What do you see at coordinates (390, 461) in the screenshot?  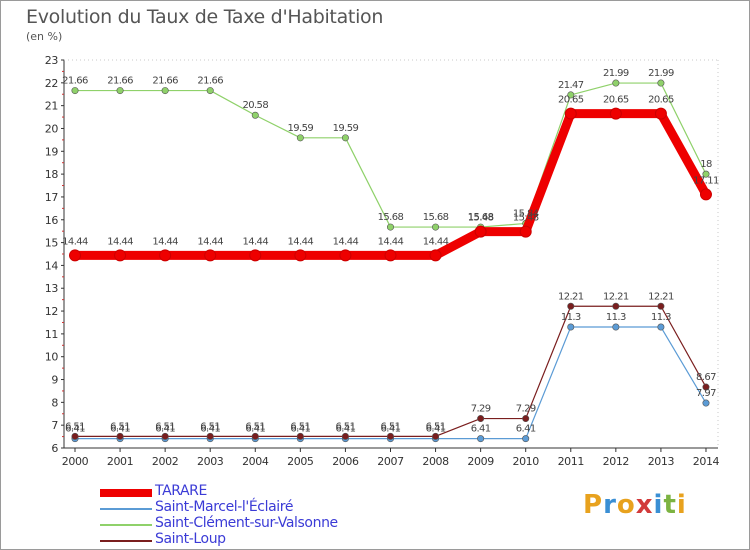 I see `x-tick-label: 2007` at bounding box center [390, 461].